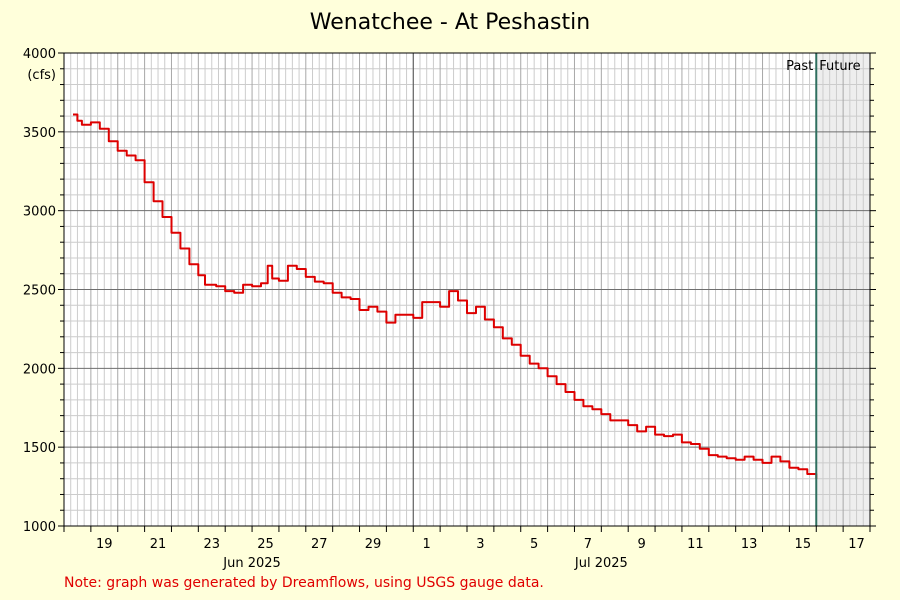  I want to click on y-axis-label: (cfs), so click(41, 75).